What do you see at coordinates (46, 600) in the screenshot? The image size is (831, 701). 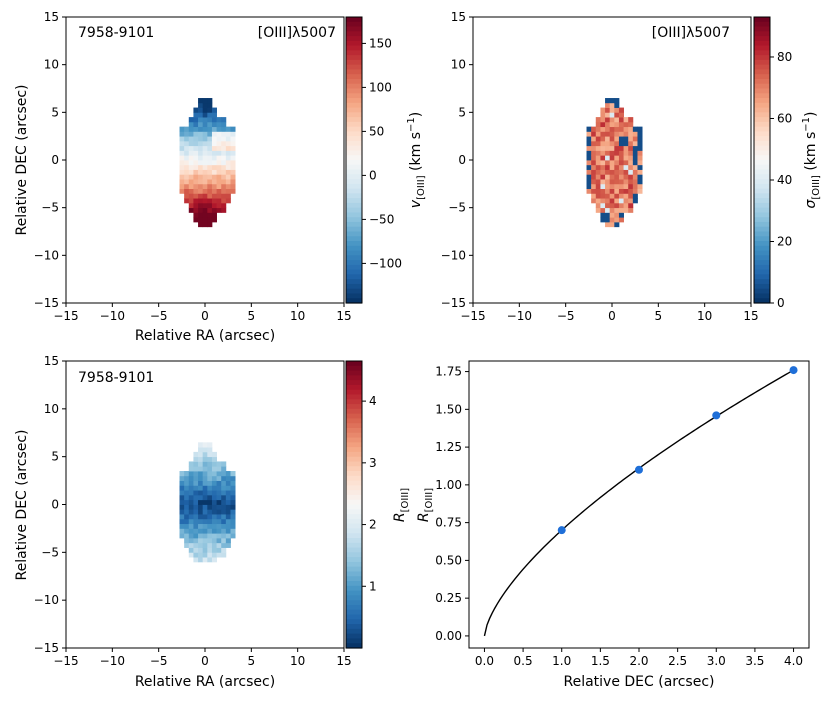 I see `ratio-map-ytick-label: −10` at bounding box center [46, 600].